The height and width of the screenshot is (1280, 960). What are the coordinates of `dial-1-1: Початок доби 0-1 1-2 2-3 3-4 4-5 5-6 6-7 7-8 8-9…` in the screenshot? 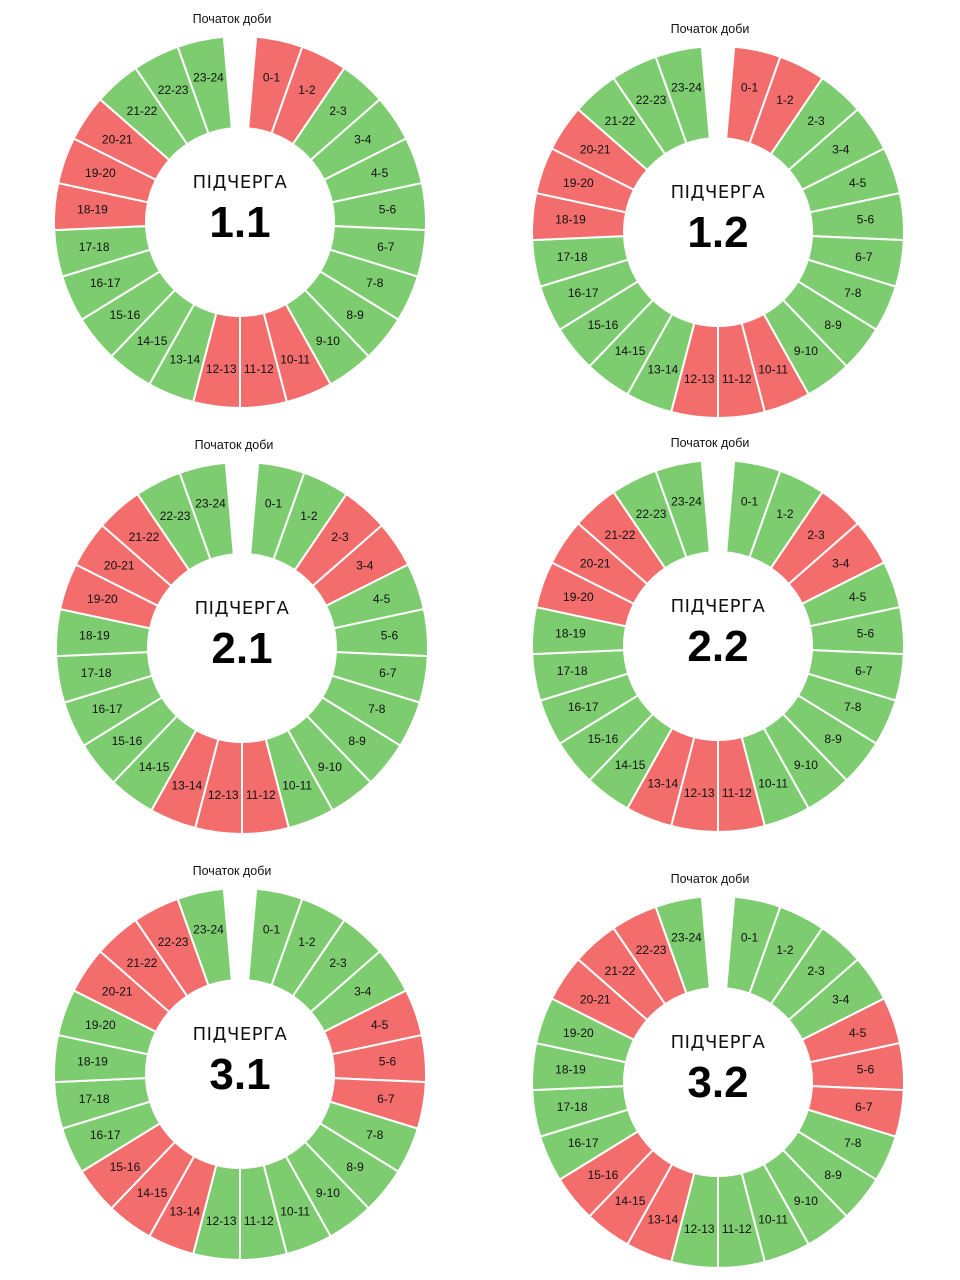 It's located at (240, 212).